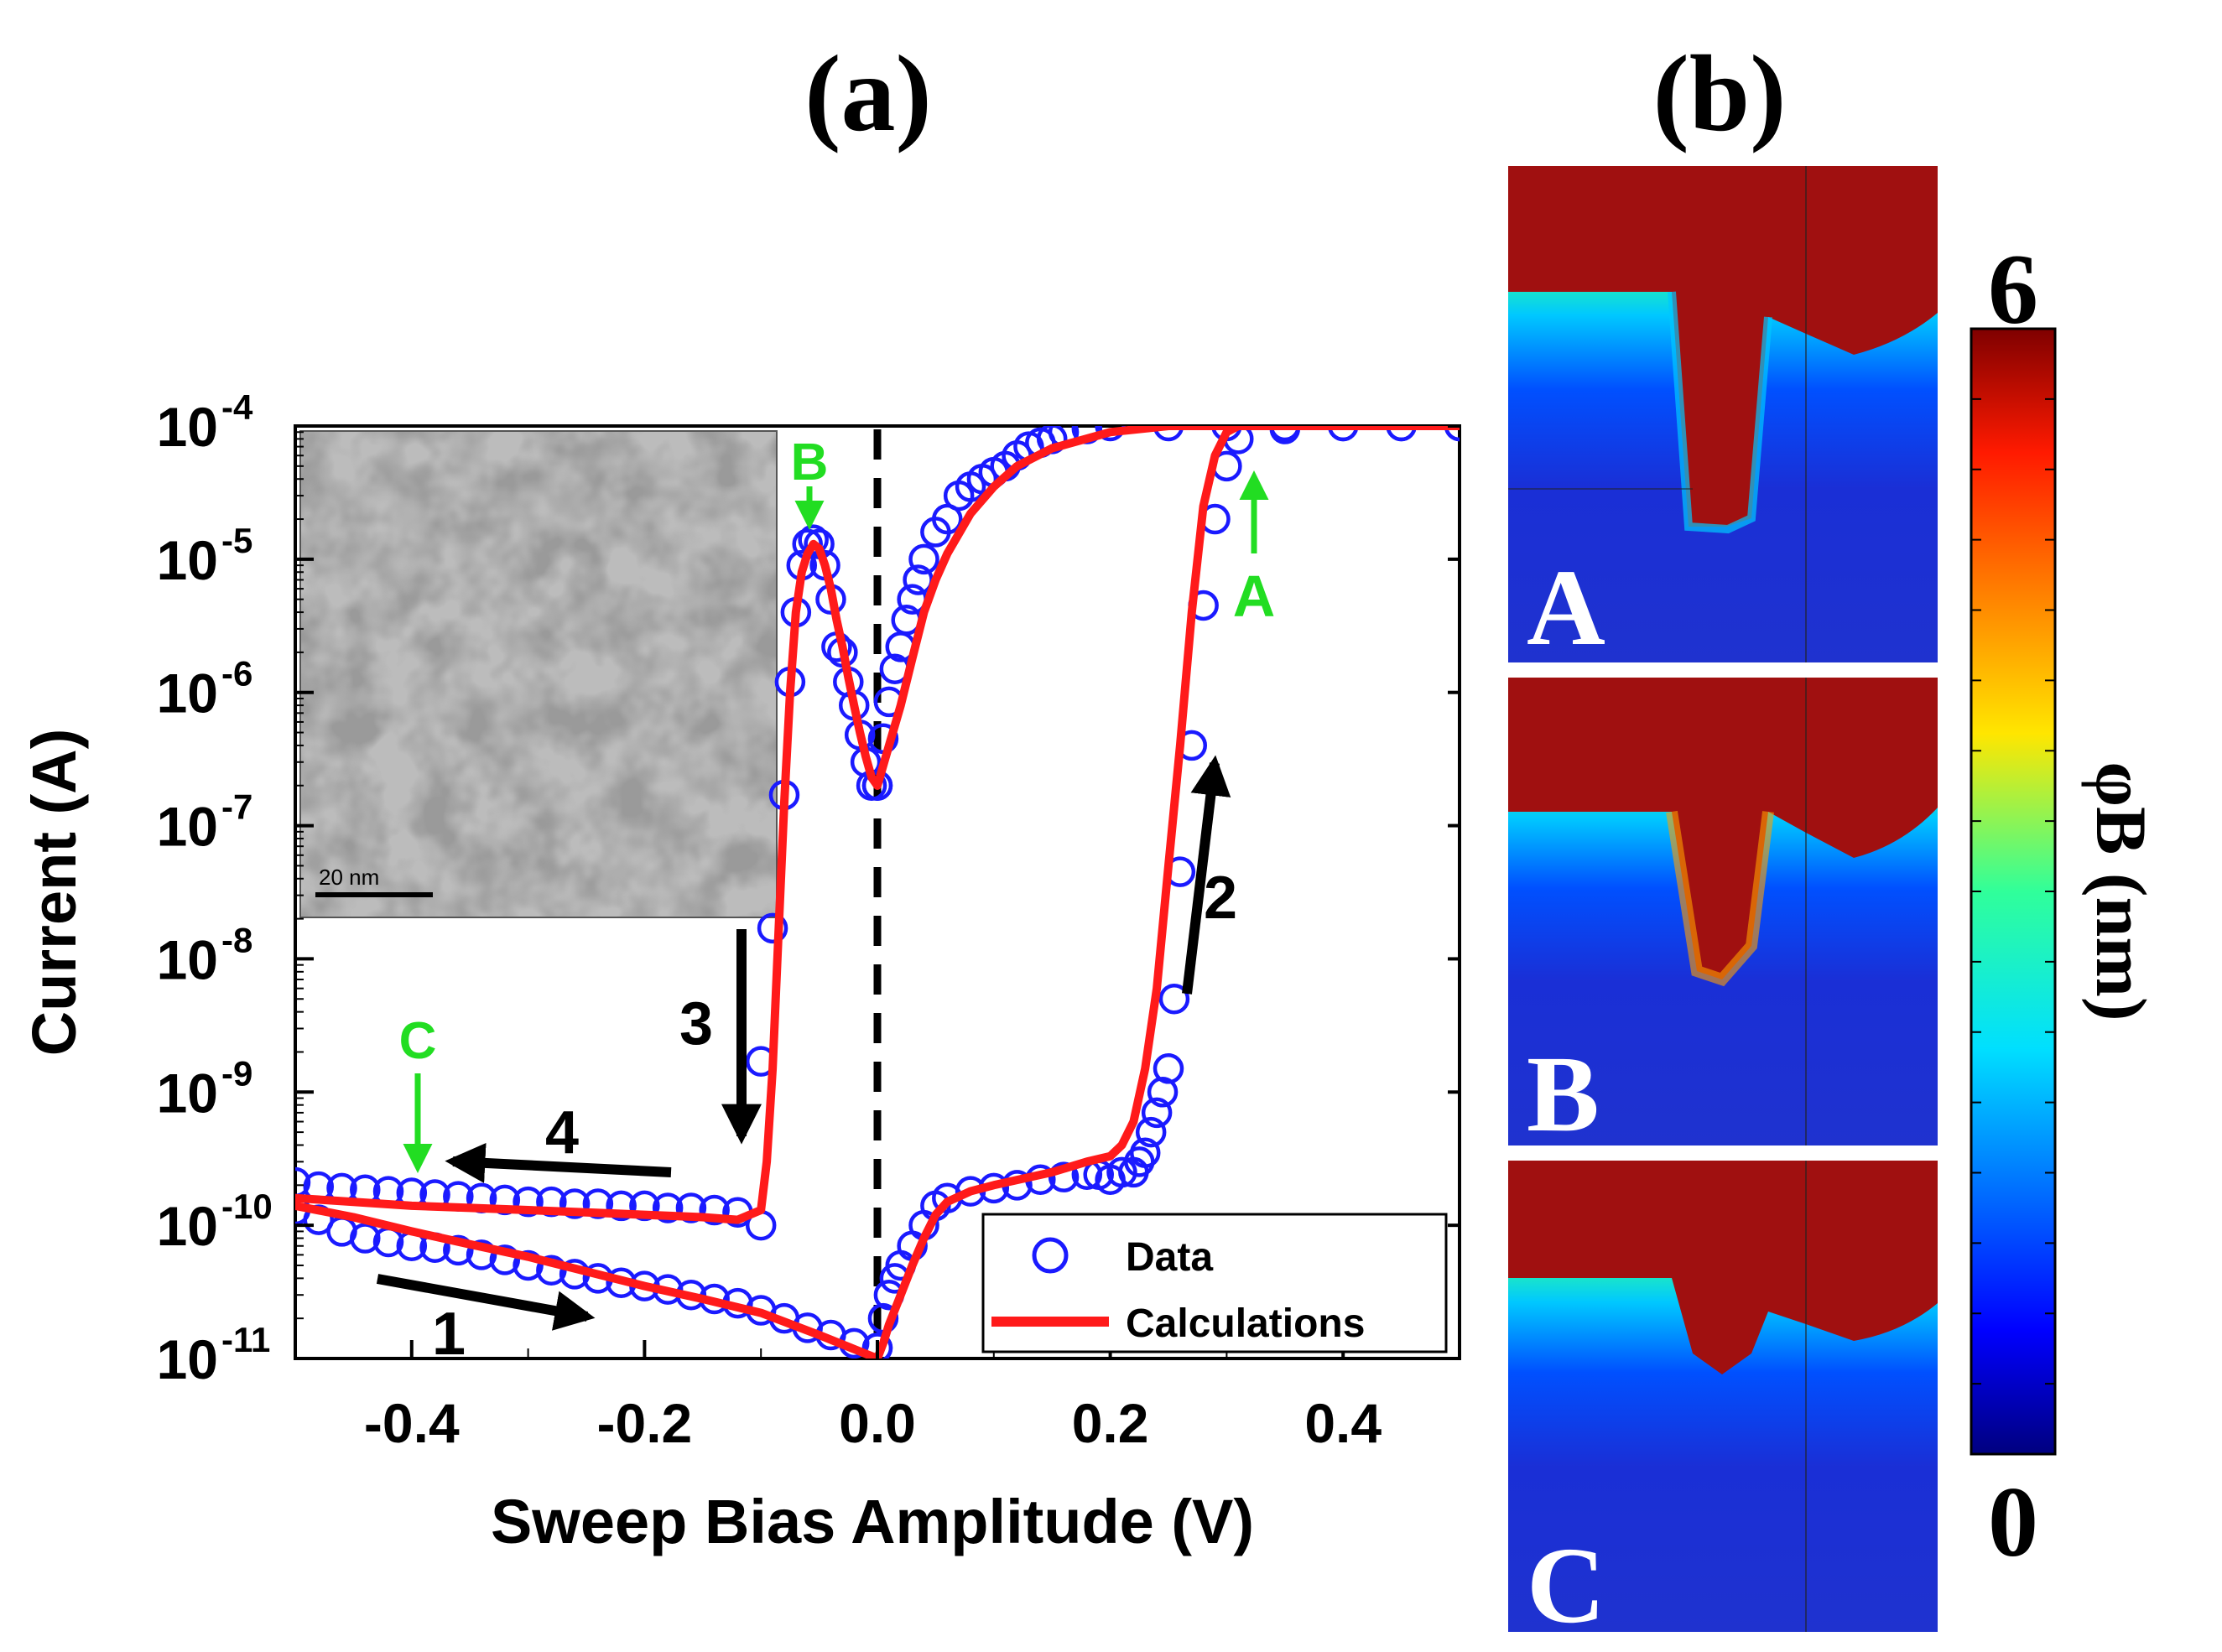  What do you see at coordinates (449, 1334) in the screenshot?
I see `arrow-1-label: 1` at bounding box center [449, 1334].